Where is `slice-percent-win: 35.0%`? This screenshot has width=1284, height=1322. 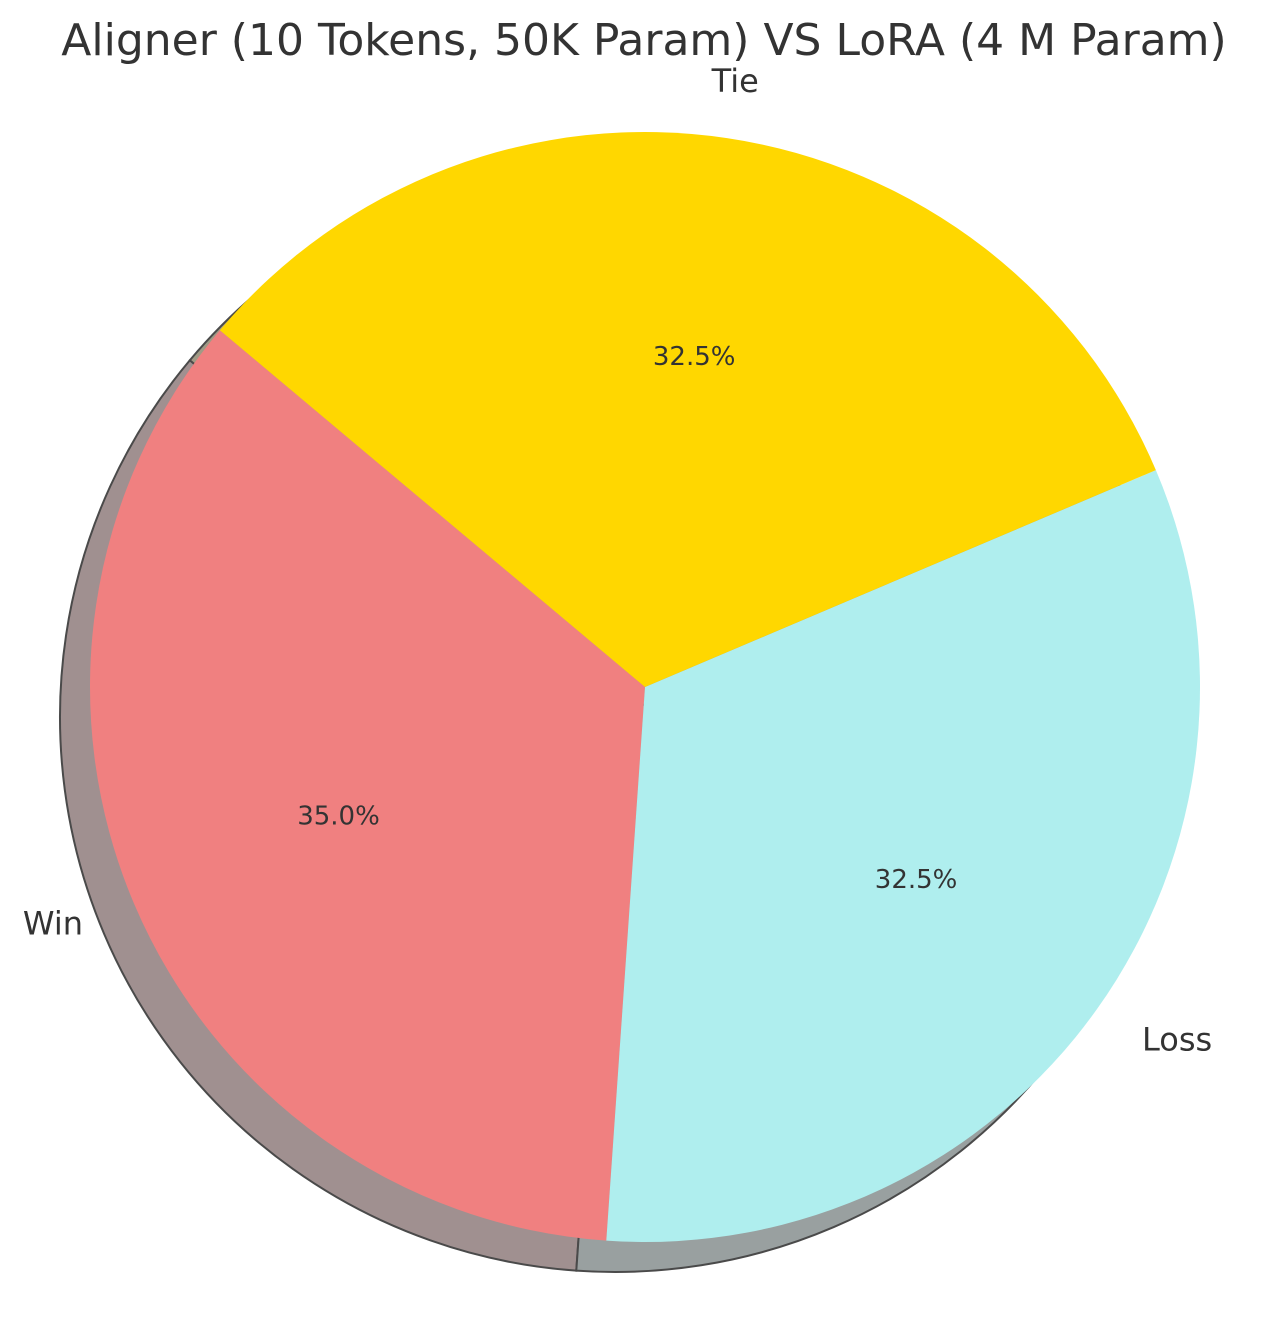 slice-percent-win: 35.0% is located at coordinates (338, 817).